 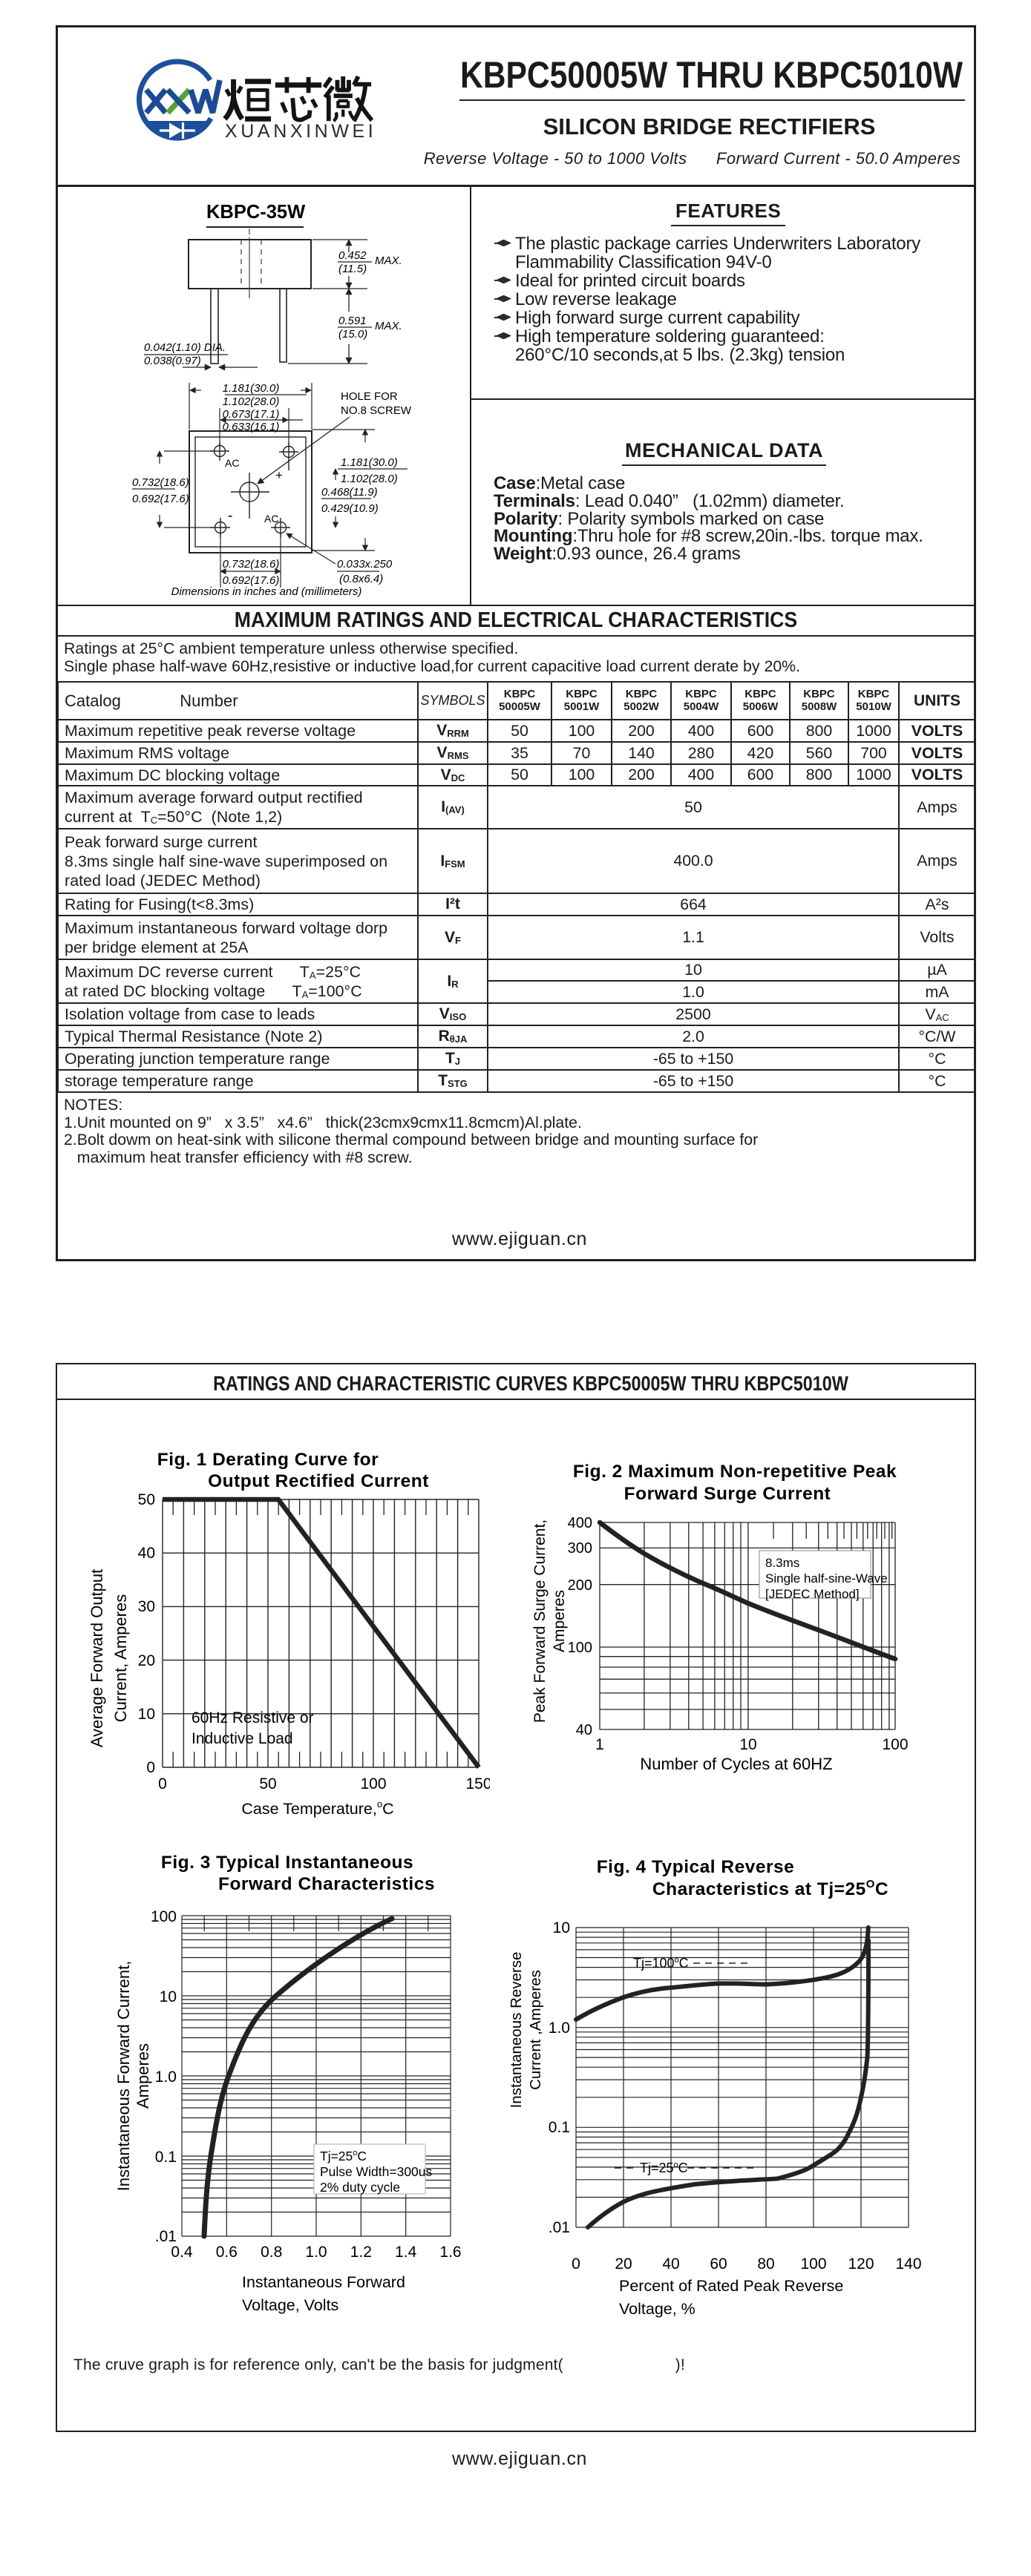 What do you see at coordinates (323, 2282) in the screenshot?
I see `svg-text: Instantaneous Forward` at bounding box center [323, 2282].